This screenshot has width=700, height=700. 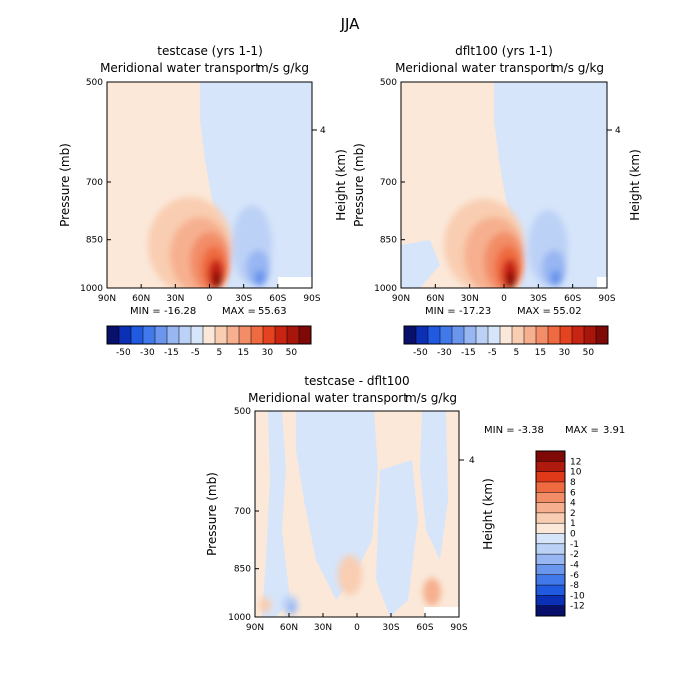 I want to click on x-tick-label: 30S, so click(x=243, y=299).